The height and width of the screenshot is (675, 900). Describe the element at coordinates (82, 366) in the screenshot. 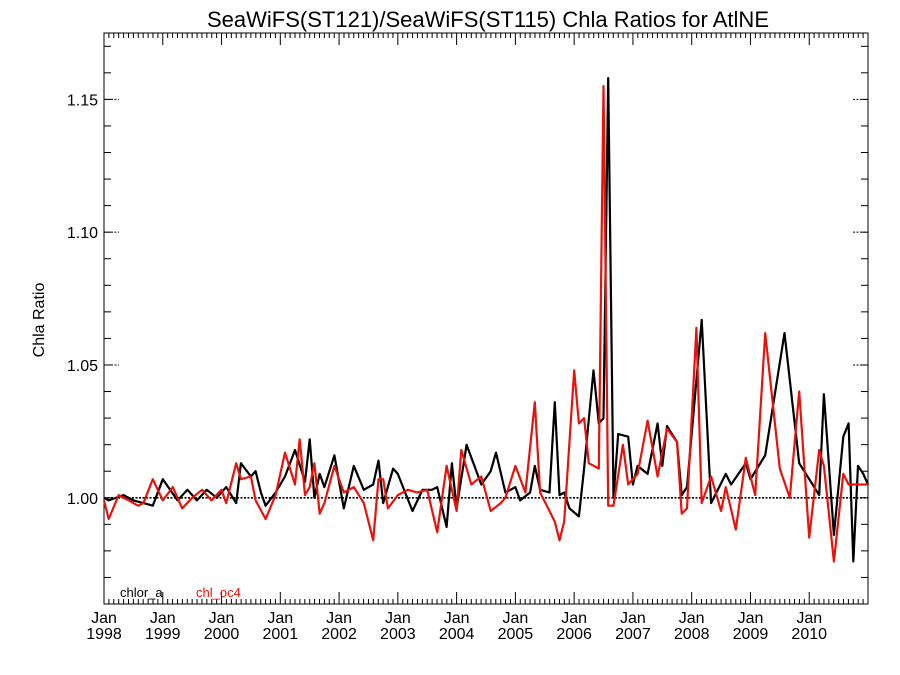

I see `y-tick-label: 1.05` at that location.